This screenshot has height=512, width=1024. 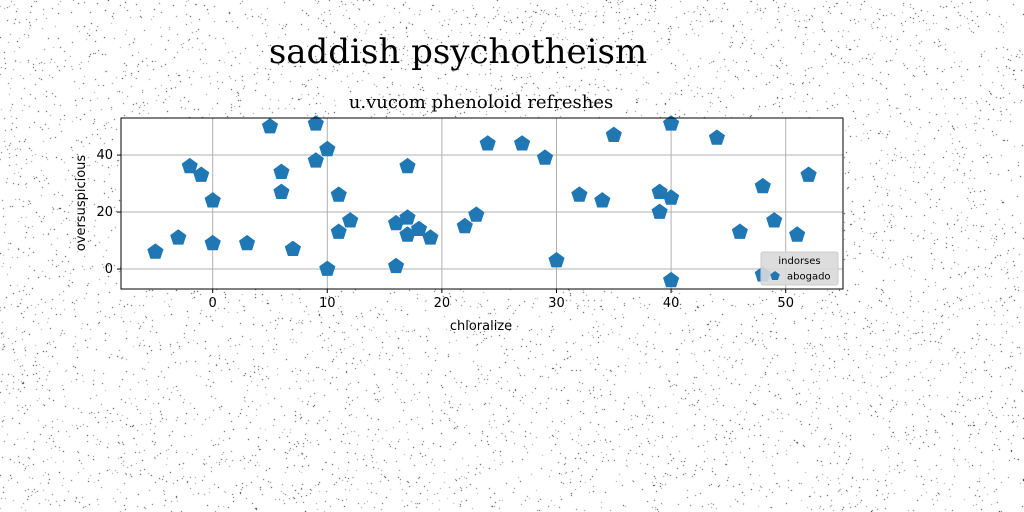 I want to click on legend-marker, so click(x=775, y=275).